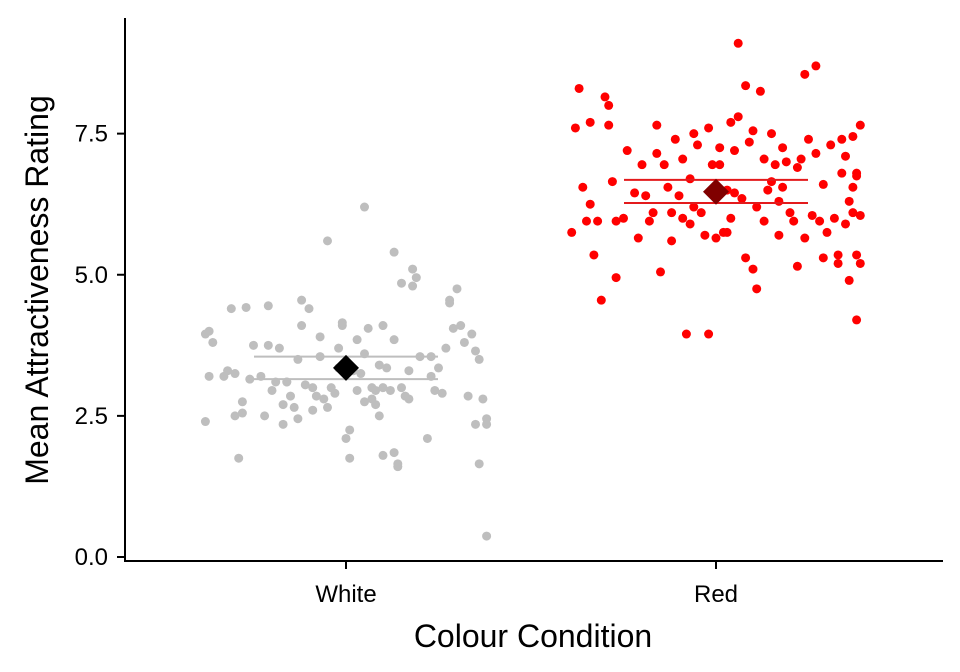 This screenshot has width=960, height=672. I want to click on y-tick-label: 5.0, so click(91, 275).